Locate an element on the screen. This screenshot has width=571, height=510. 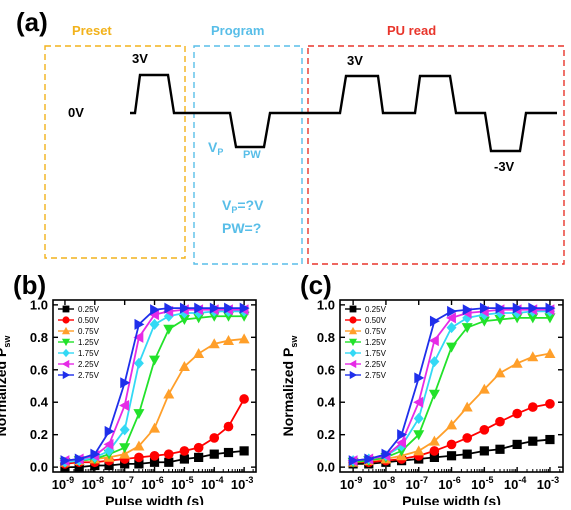
preset-pulse-label: 3V is located at coordinates (140, 58).